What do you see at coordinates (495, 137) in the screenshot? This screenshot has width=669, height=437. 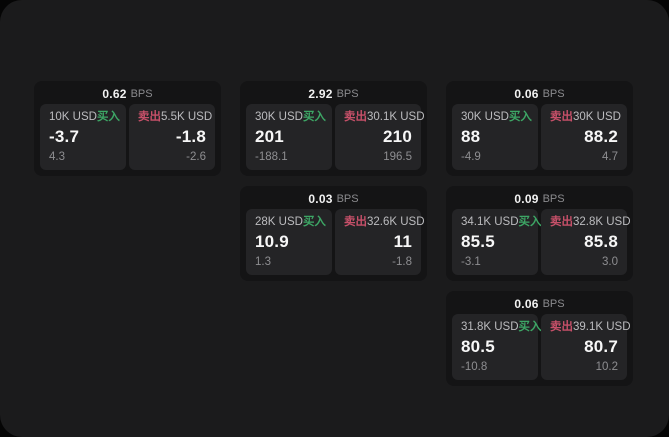 I see `buy-panel: 30K USD 买入 88 -4.9` at bounding box center [495, 137].